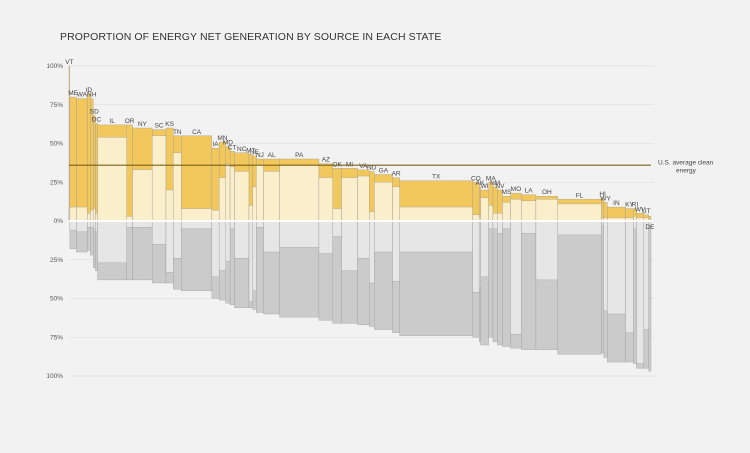  What do you see at coordinates (337, 242) in the screenshot?
I see `state-column-ok: OK` at bounding box center [337, 242].